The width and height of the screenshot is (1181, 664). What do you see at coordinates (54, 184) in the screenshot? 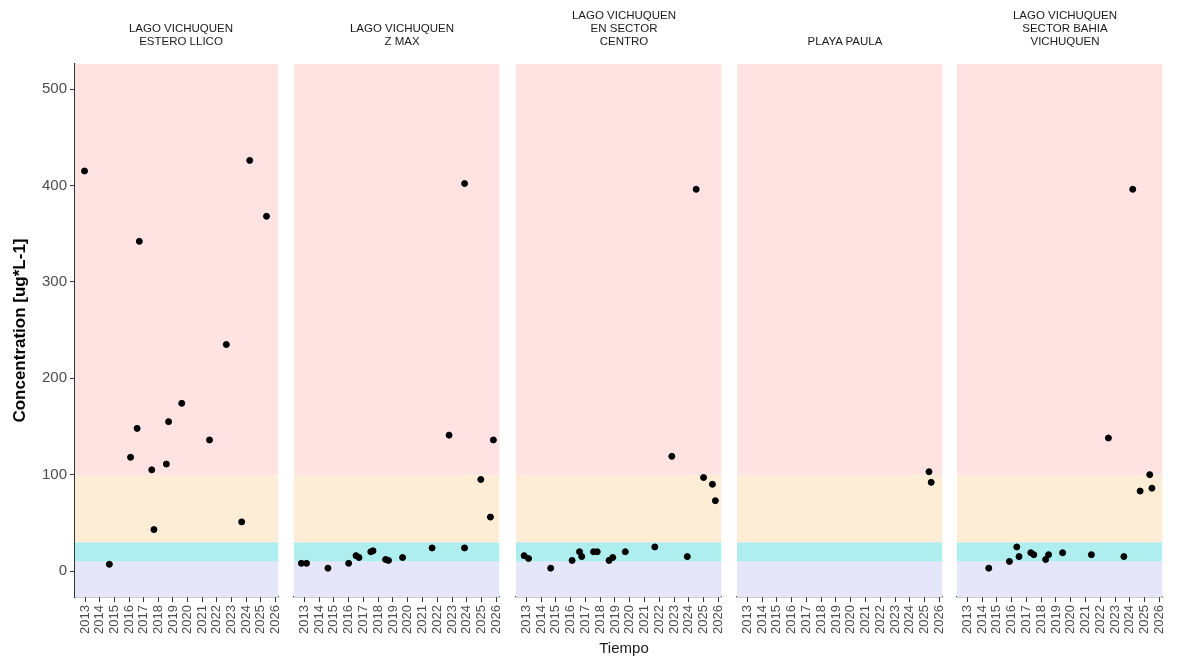
I see `y-tick-label: 400` at bounding box center [54, 184].